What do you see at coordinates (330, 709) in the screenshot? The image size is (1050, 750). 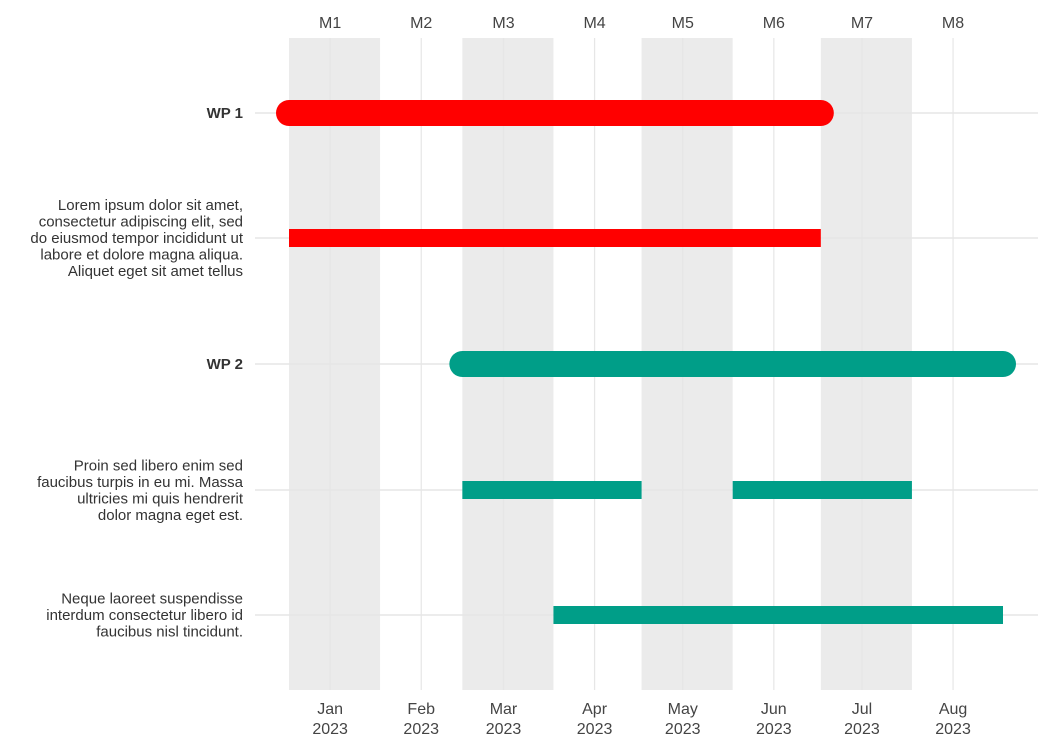 I see `bottom-tick-label-line: Jan` at bounding box center [330, 709].